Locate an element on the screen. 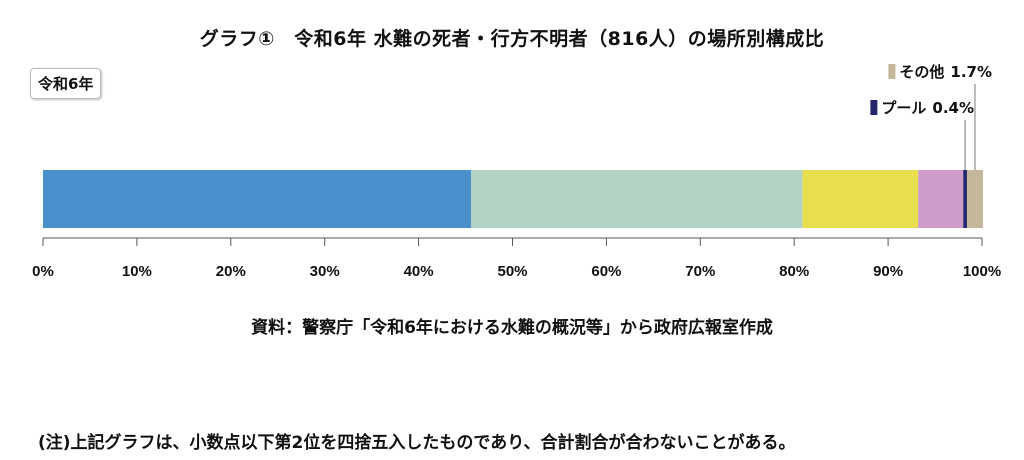 This screenshot has width=1024, height=460. x-tick-label: 90% is located at coordinates (888, 271).